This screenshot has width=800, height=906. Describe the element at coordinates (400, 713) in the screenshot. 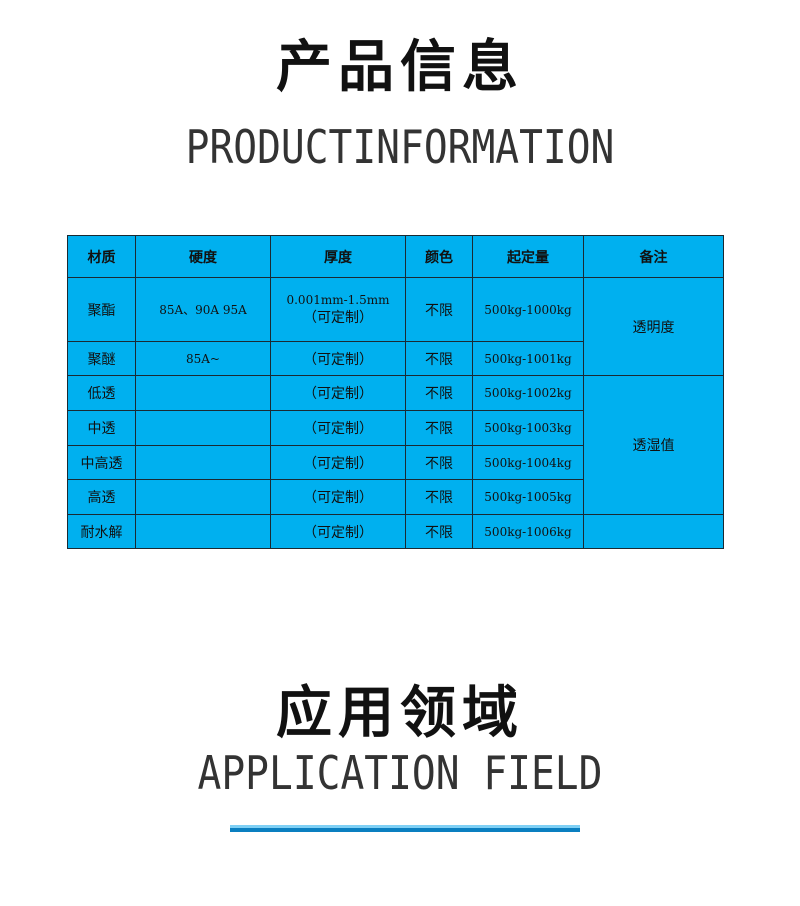

I see `section-title-application: 应用领域` at that location.